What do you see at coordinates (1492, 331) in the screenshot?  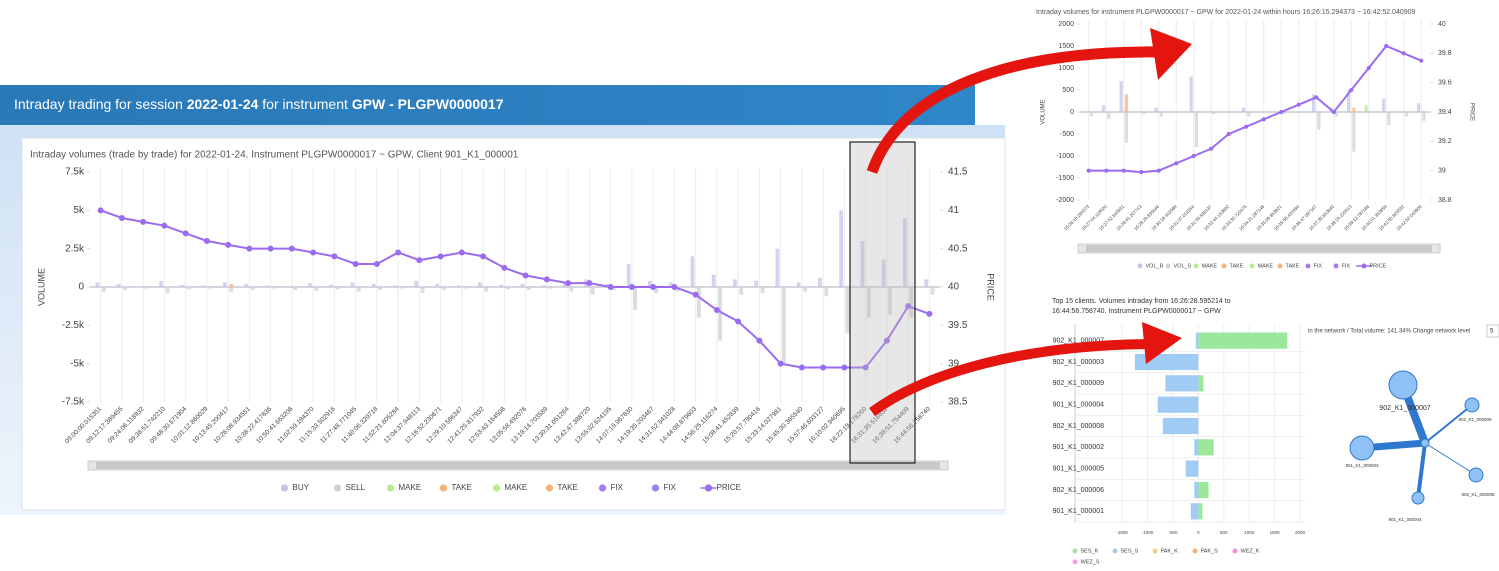 I see `network-level-input` at bounding box center [1492, 331].